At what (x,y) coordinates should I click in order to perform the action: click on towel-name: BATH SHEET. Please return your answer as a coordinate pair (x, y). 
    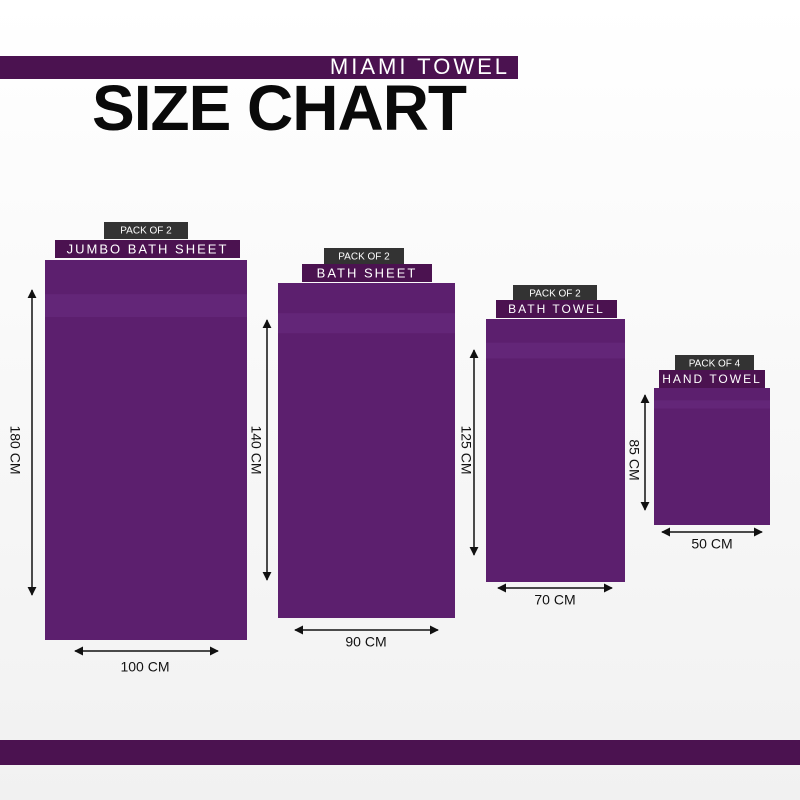
    Looking at the image, I should click on (367, 272).